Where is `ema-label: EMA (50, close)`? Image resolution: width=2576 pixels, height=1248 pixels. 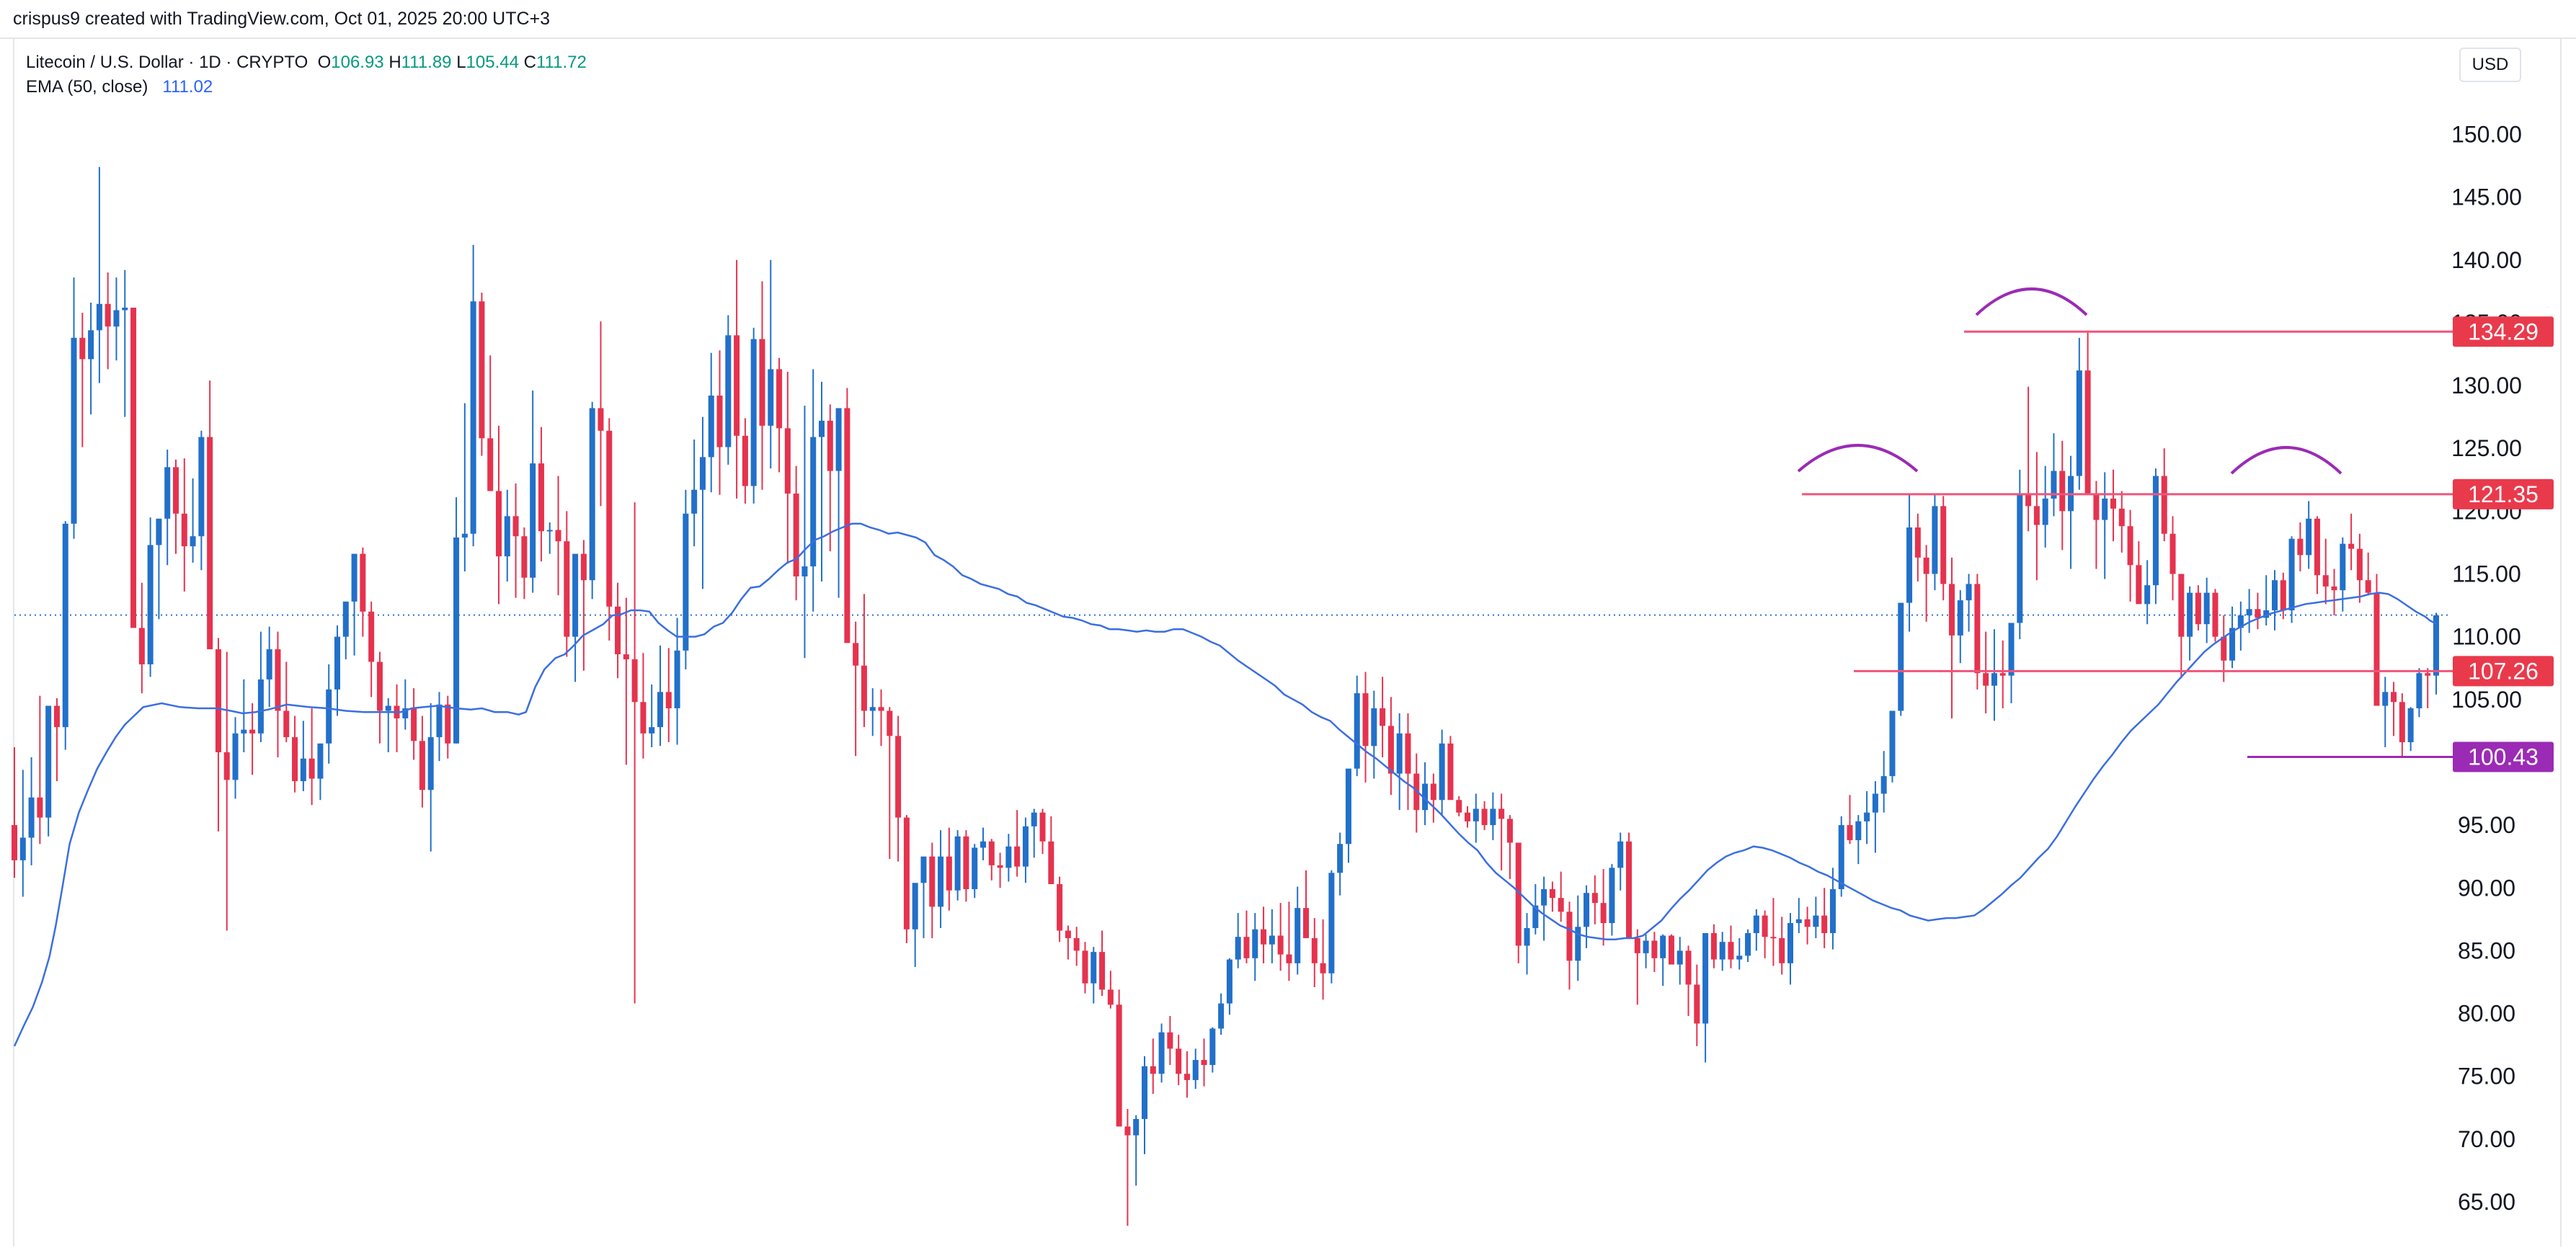 ema-label: EMA (50, close) is located at coordinates (87, 87).